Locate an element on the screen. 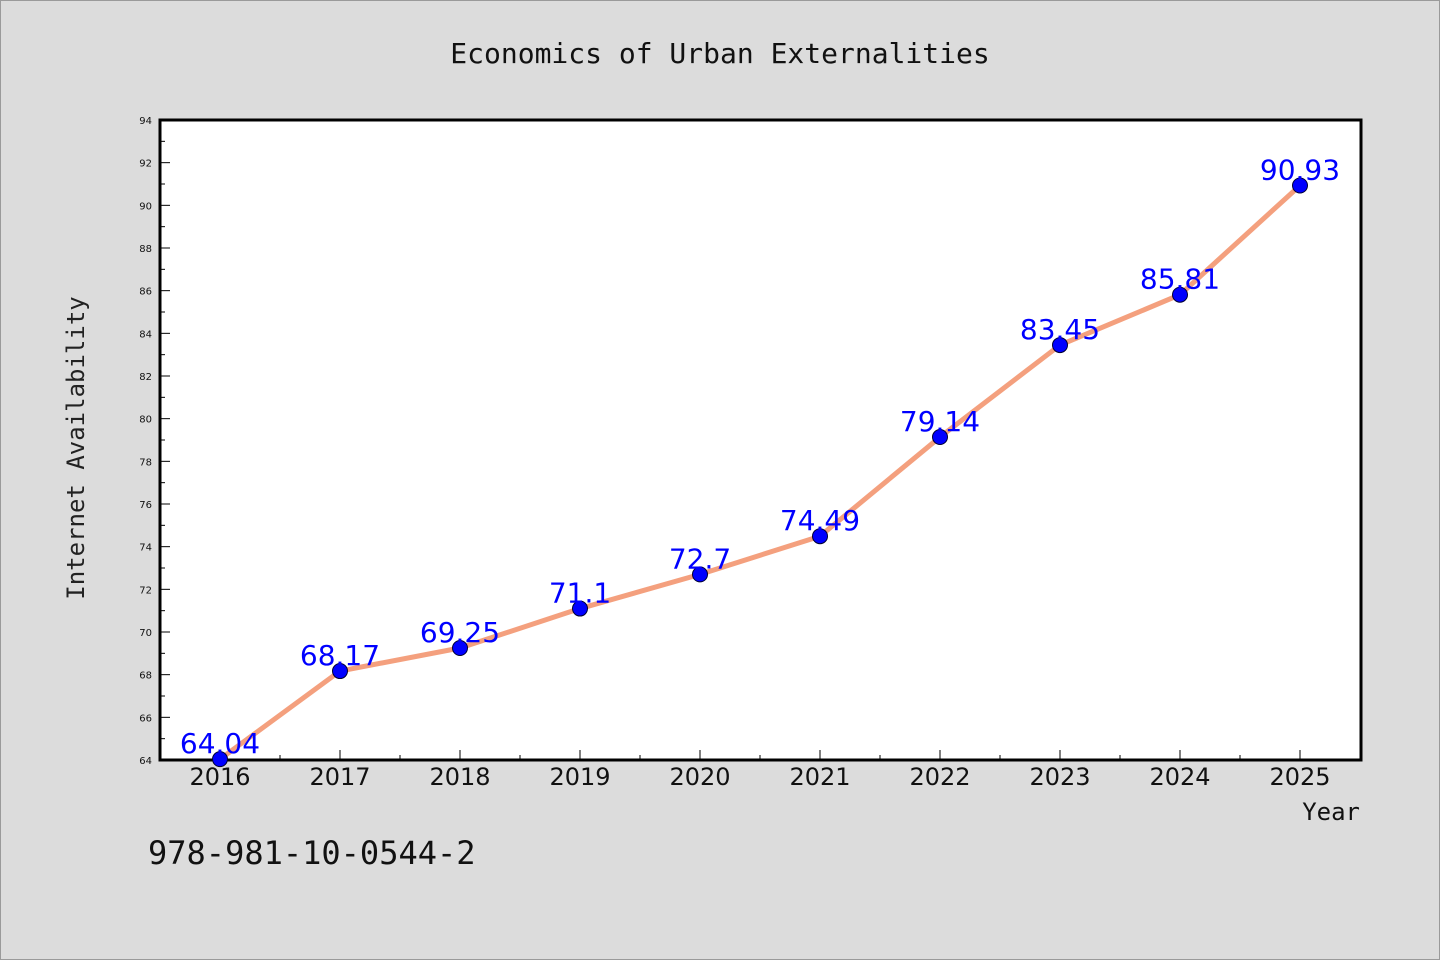  data-label: 85.81 is located at coordinates (1180, 279).